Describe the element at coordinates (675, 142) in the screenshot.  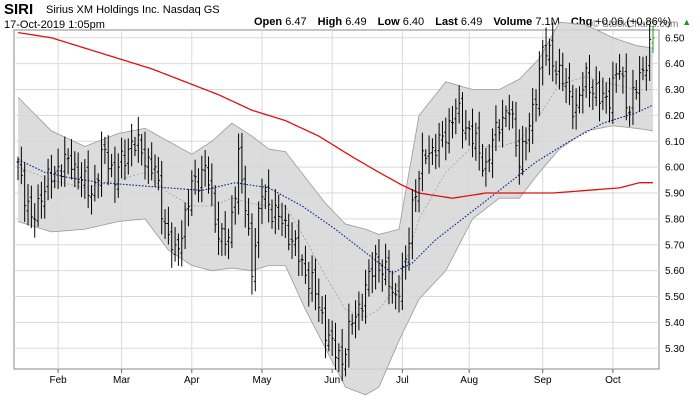
I see `y-tick-label: 6.10` at that location.